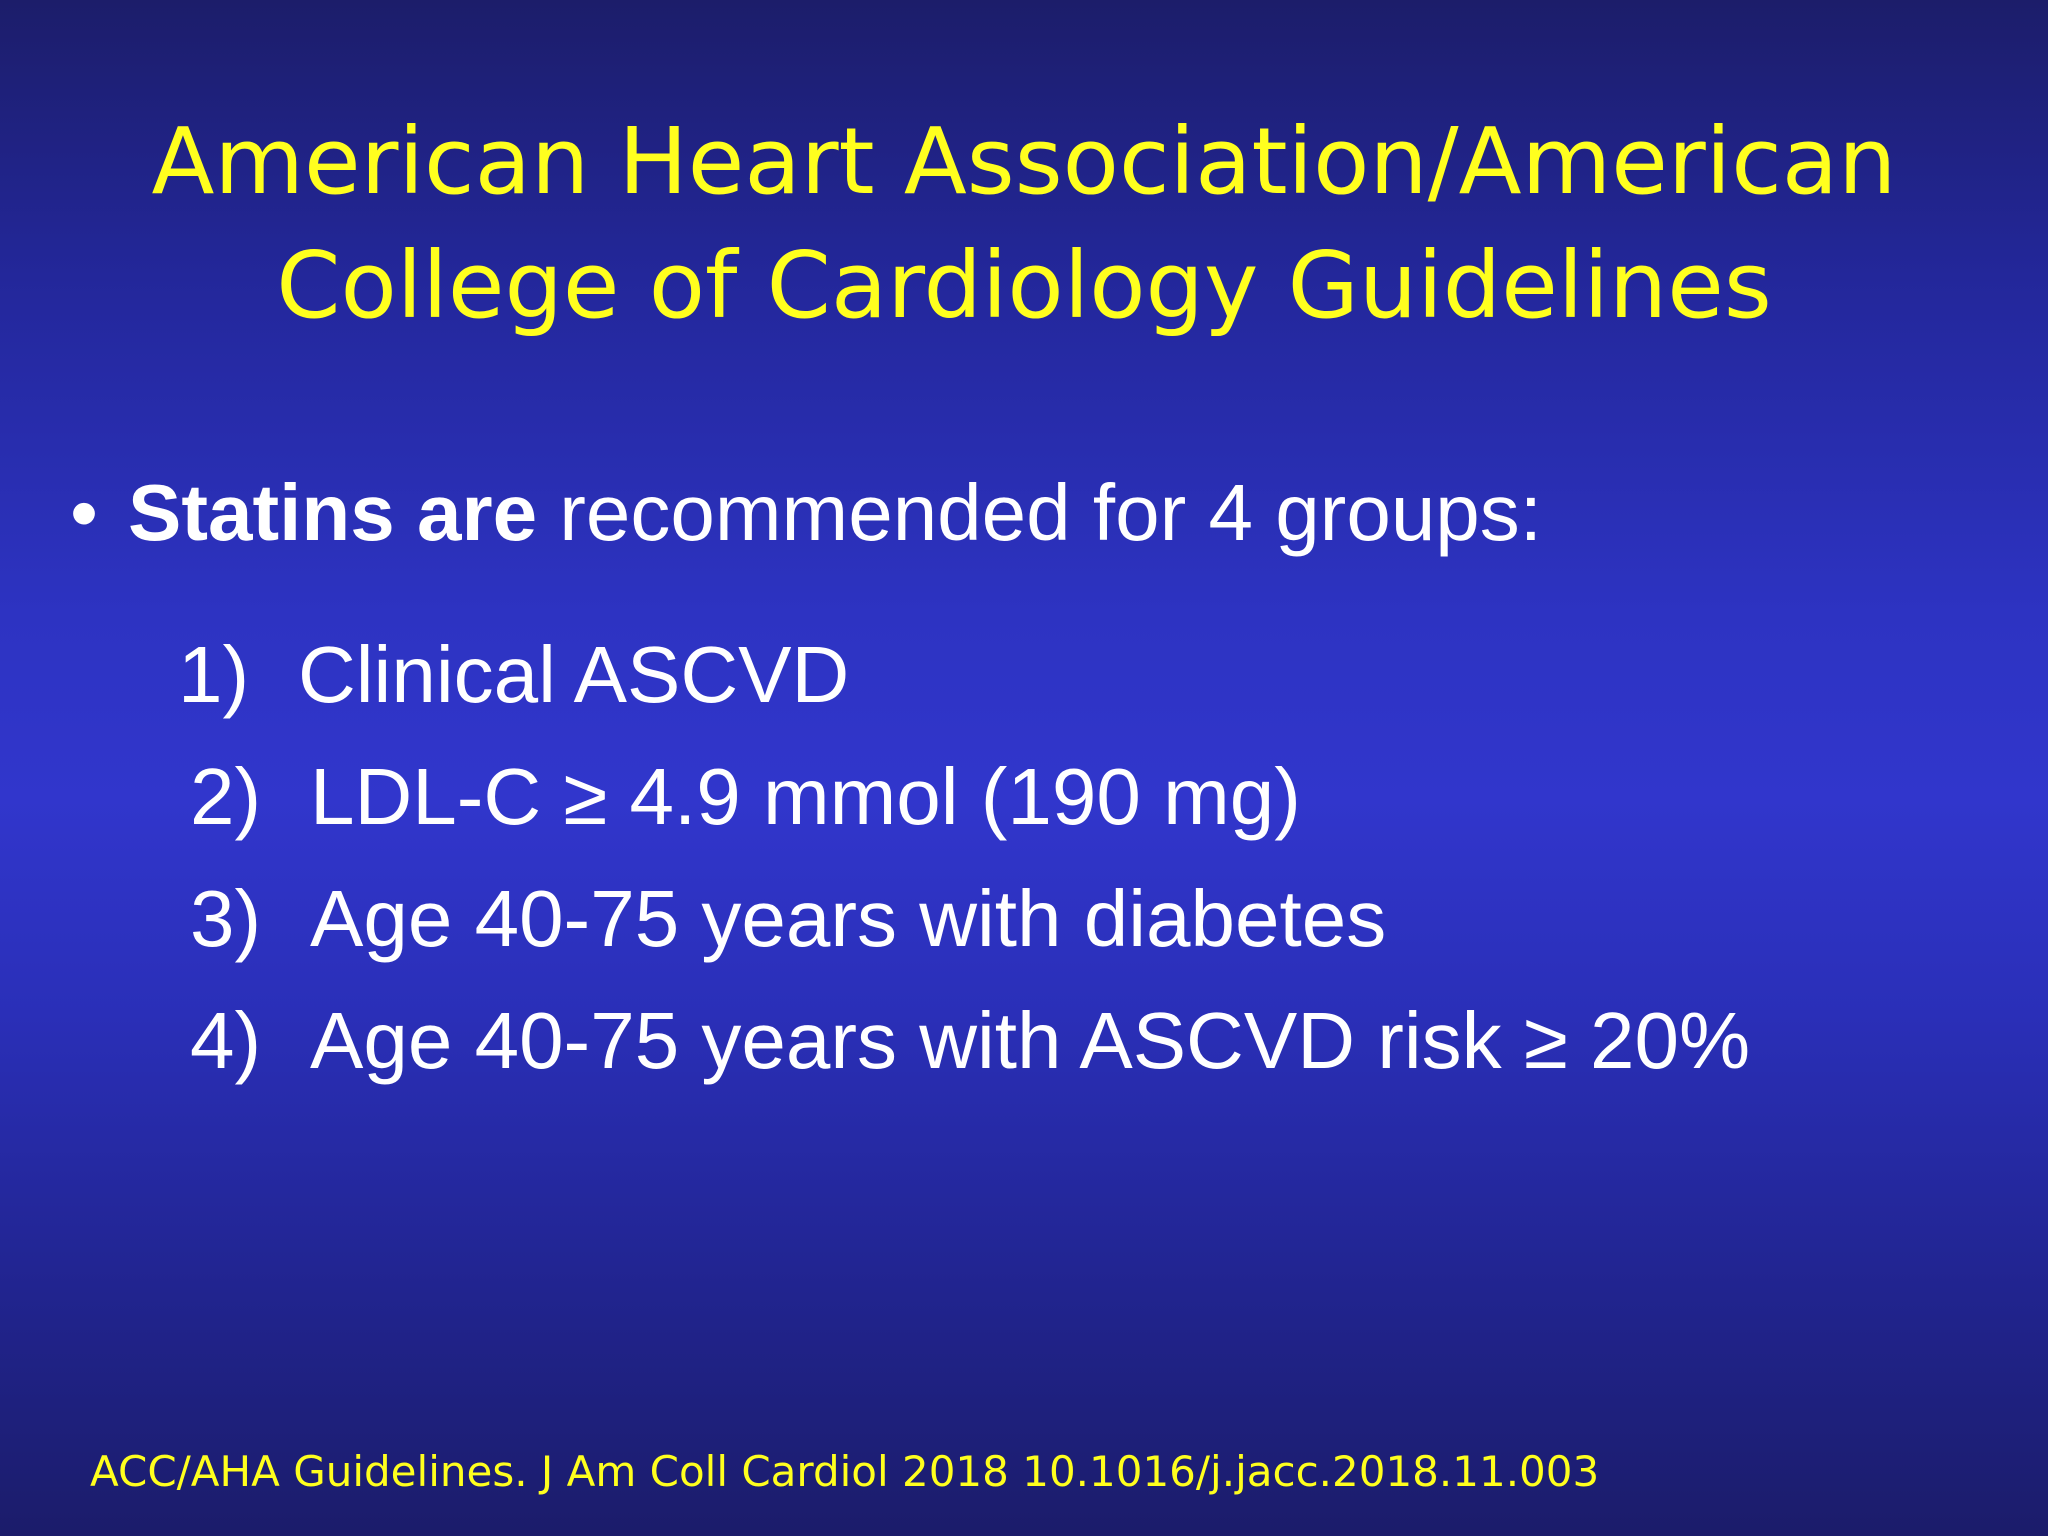 The height and width of the screenshot is (1536, 2048). I want to click on list-item-number: 4), so click(226, 1040).